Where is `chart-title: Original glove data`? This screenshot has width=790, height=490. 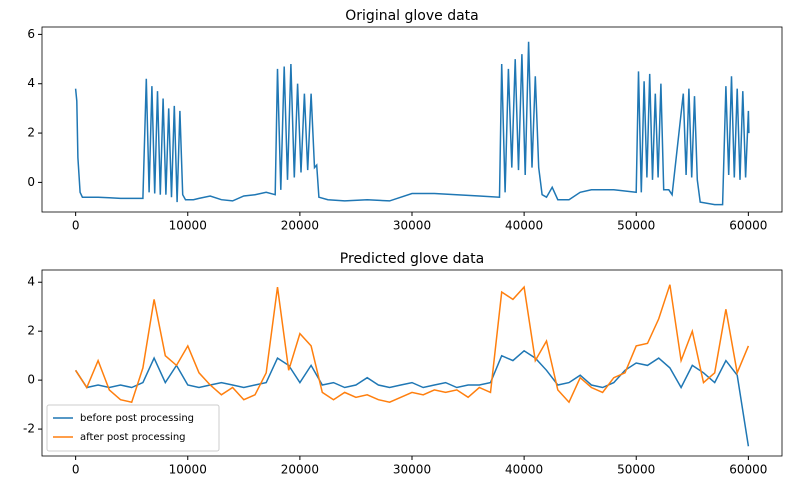 chart-title: Original glove data is located at coordinates (411, 16).